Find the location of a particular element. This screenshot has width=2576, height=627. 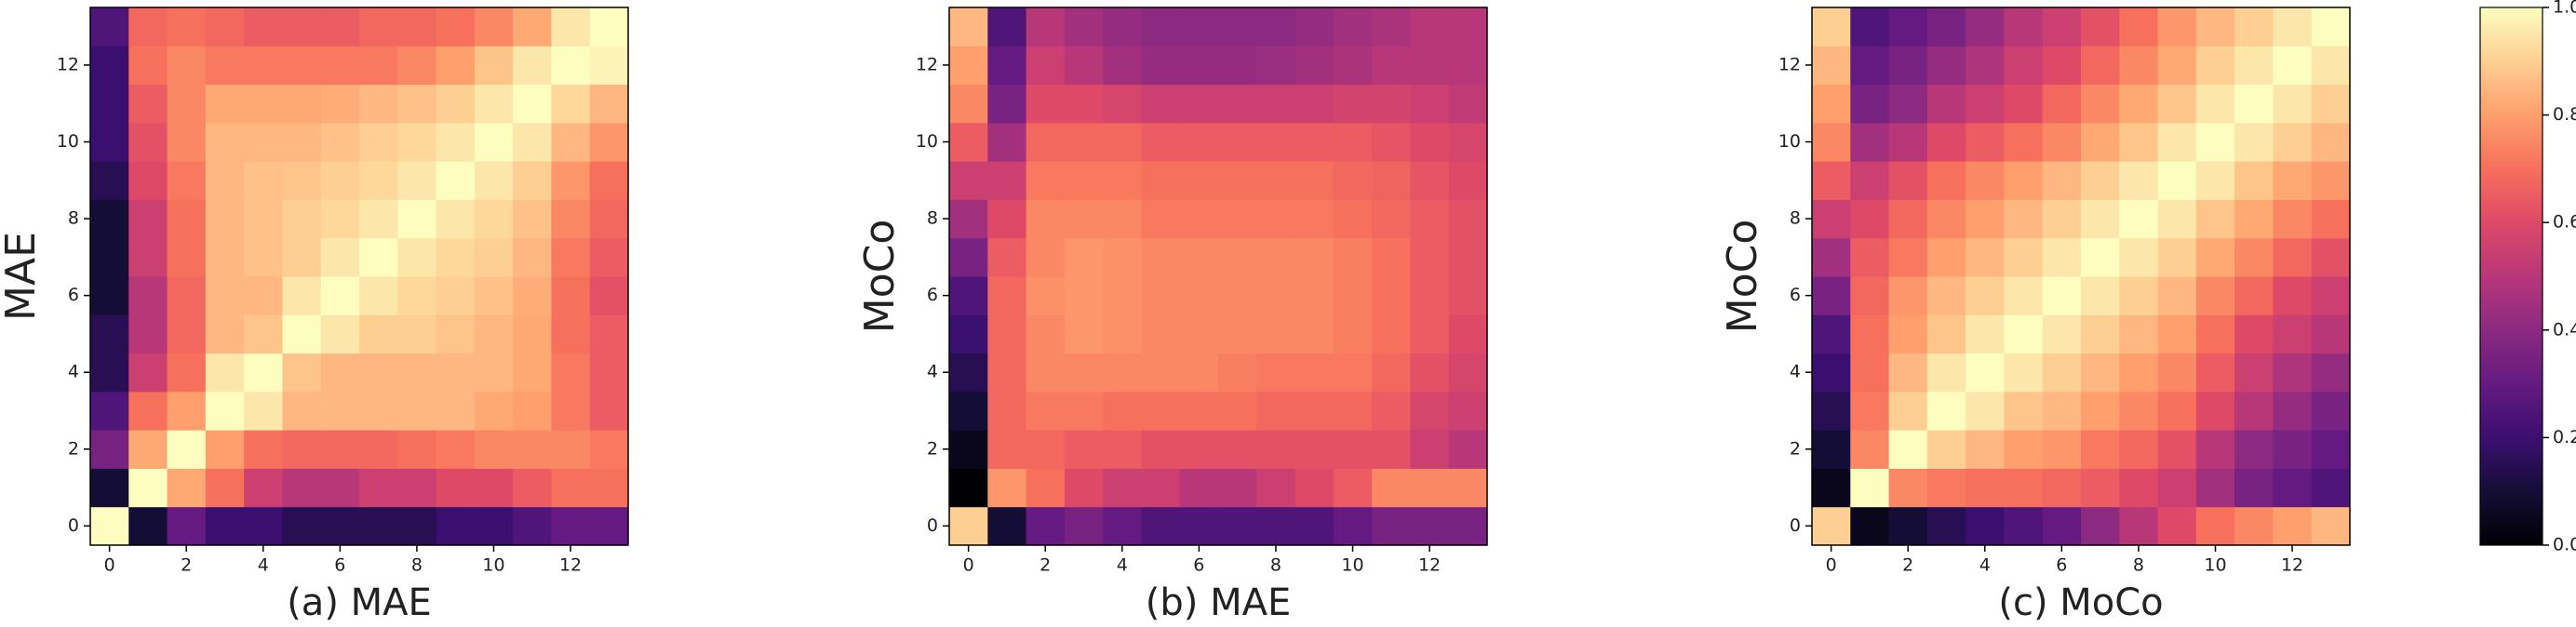

x-tick-label: 8 is located at coordinates (2138, 565).